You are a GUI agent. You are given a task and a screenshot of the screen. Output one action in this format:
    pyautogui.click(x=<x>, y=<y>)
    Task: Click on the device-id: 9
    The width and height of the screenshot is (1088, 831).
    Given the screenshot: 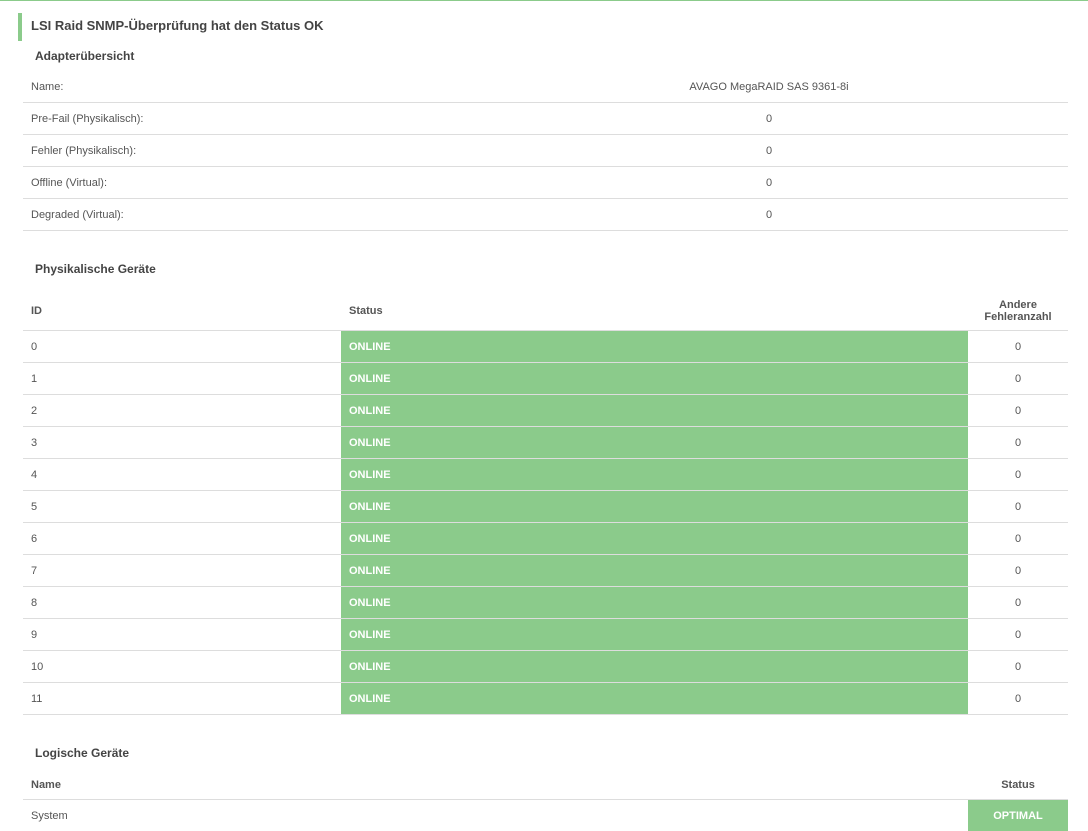 What is the action you would take?
    pyautogui.click(x=34, y=634)
    